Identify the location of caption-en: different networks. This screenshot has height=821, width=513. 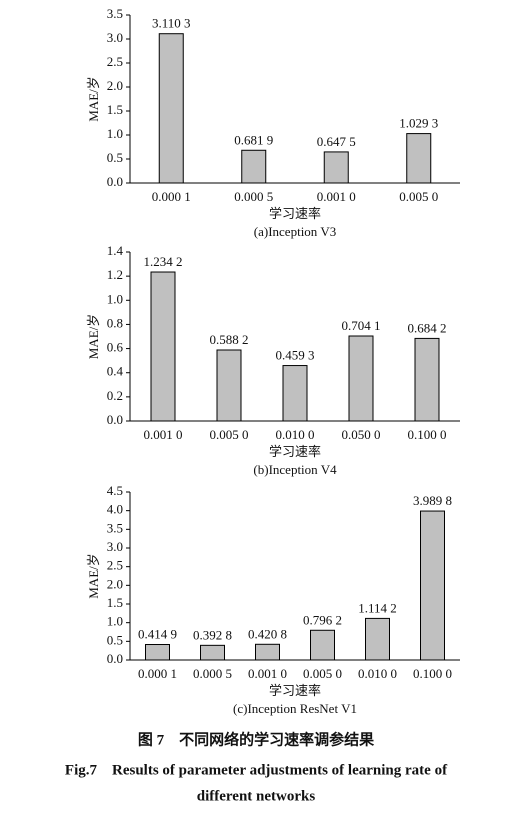
(256, 796).